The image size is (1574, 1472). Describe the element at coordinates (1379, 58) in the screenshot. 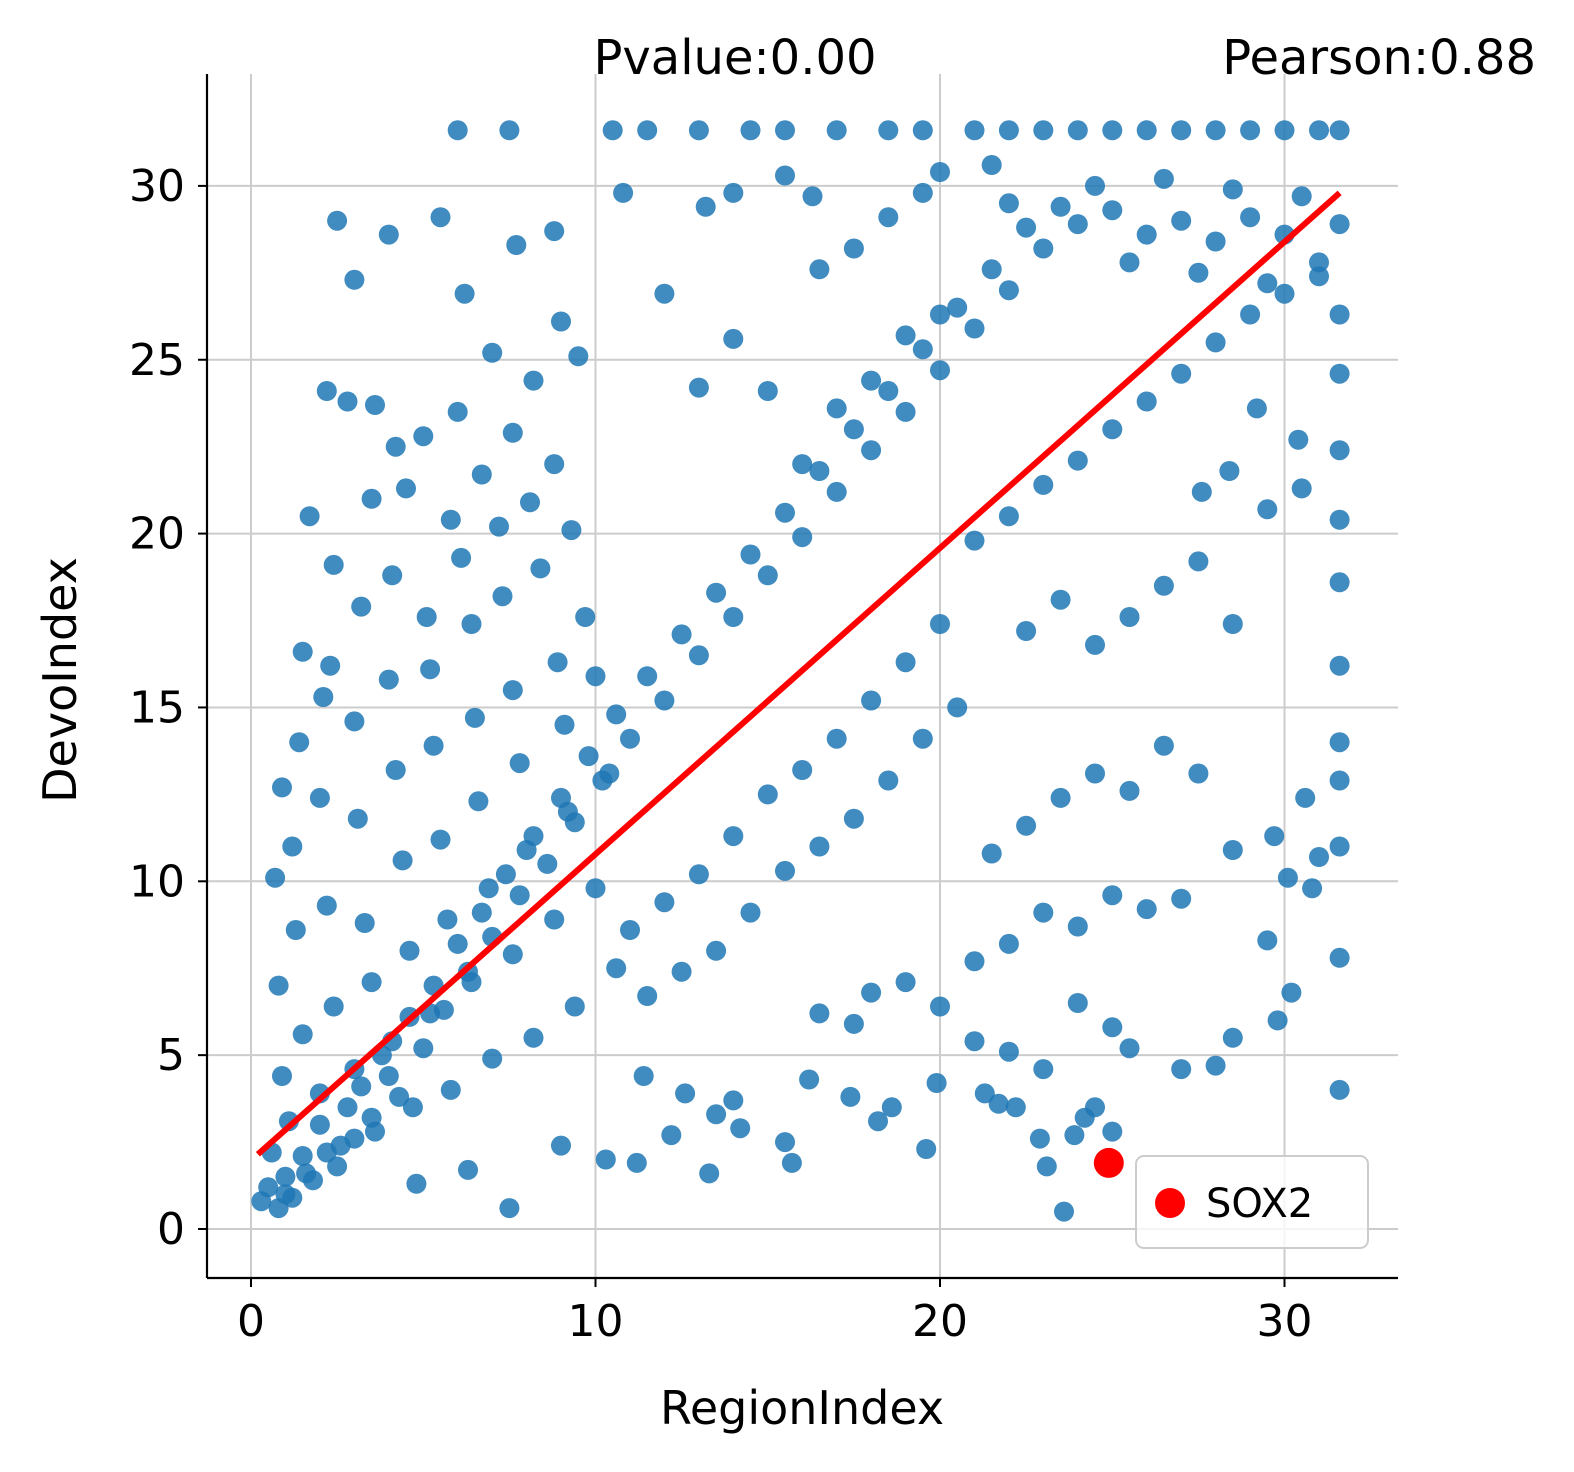

I see `pearson-annotation: Pearson:0.88` at that location.